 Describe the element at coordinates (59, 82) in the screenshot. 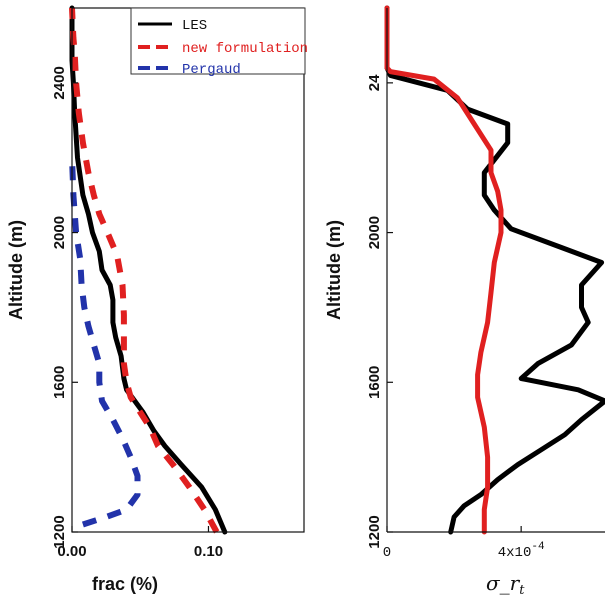

I see `frac-y-tick-label: 2400` at that location.